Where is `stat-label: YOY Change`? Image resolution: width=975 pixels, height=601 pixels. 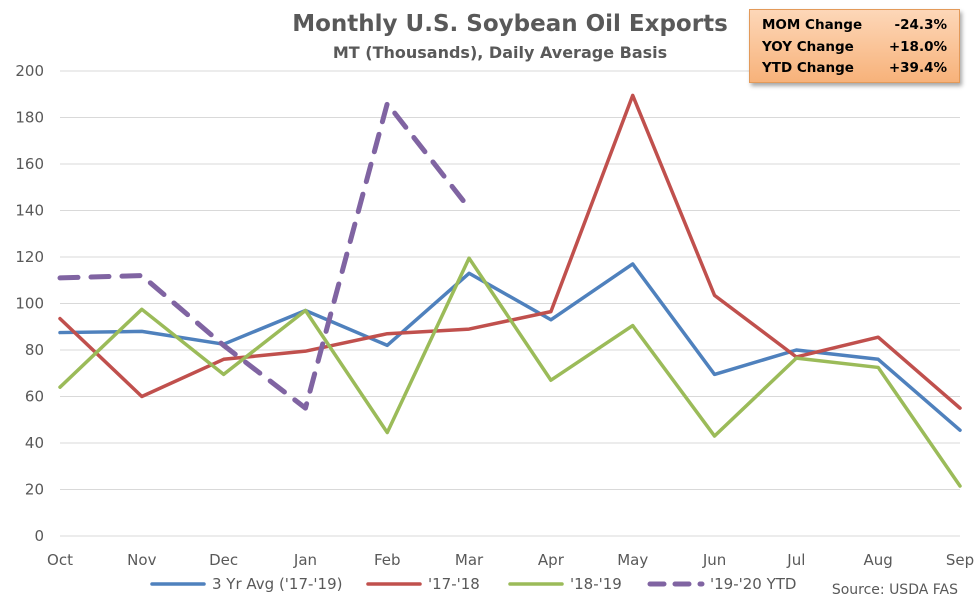
stat-label: YOY Change is located at coordinates (808, 46).